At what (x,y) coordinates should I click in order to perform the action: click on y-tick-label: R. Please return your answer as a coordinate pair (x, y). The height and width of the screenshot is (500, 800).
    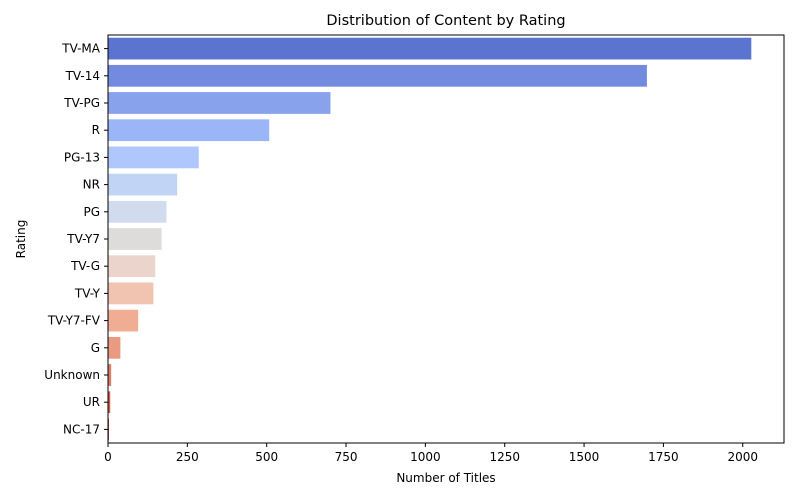
    Looking at the image, I should click on (96, 130).